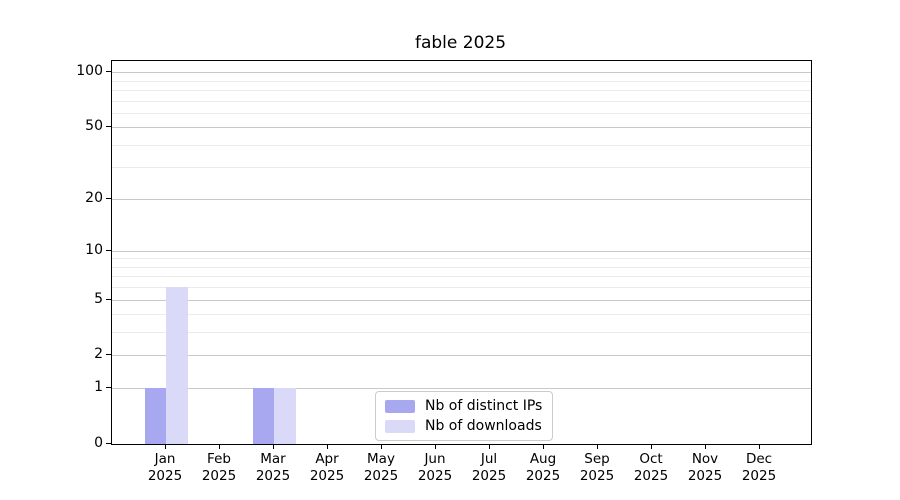  Describe the element at coordinates (98, 387) in the screenshot. I see `y-tick-label: 1` at that location.